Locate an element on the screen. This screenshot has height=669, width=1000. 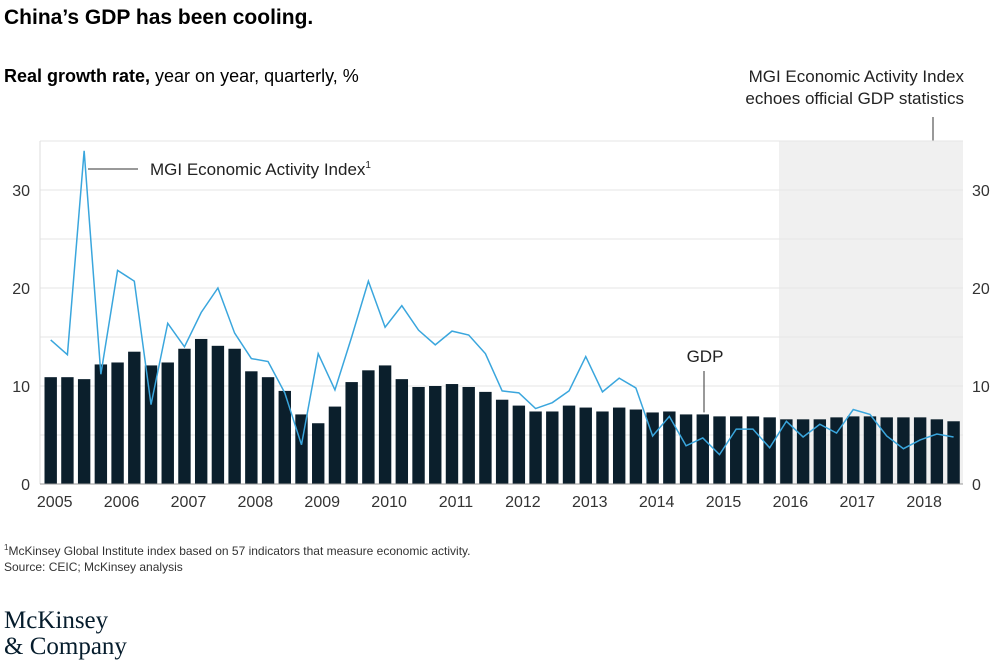
x-tick-label: 2015 is located at coordinates (724, 502).